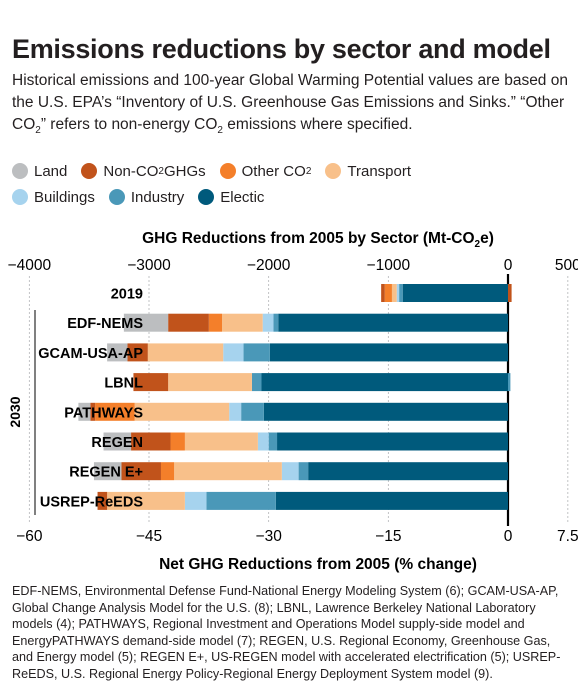 Image resolution: width=578 pixels, height=700 pixels. Describe the element at coordinates (379, 171) in the screenshot. I see `legend-label-transport: Transport` at that location.